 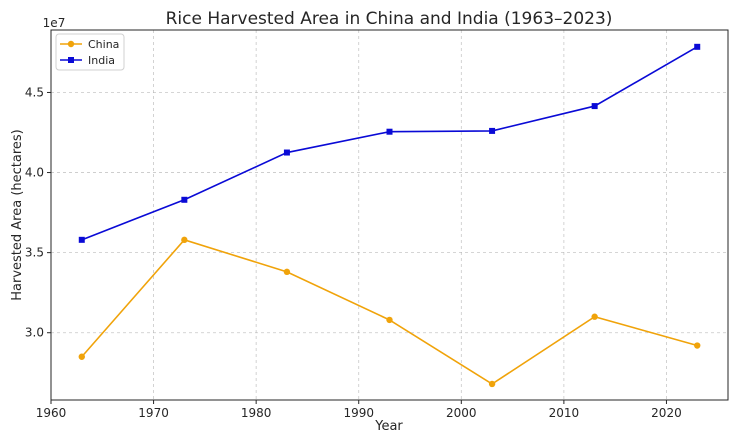 I want to click on legend-china-label: China, so click(x=103, y=44).